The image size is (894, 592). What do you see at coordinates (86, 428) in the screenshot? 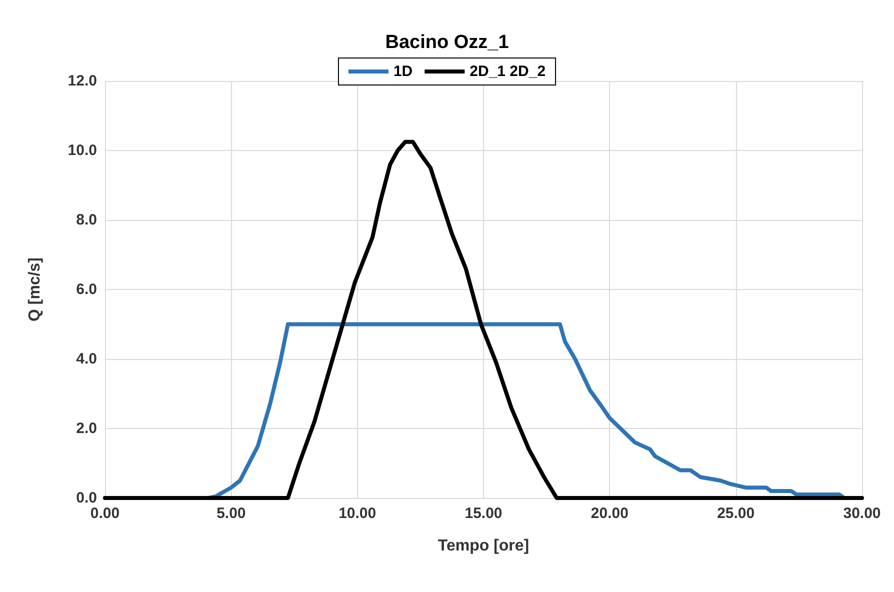
I see `y-tick-label: 2.0` at bounding box center [86, 428].